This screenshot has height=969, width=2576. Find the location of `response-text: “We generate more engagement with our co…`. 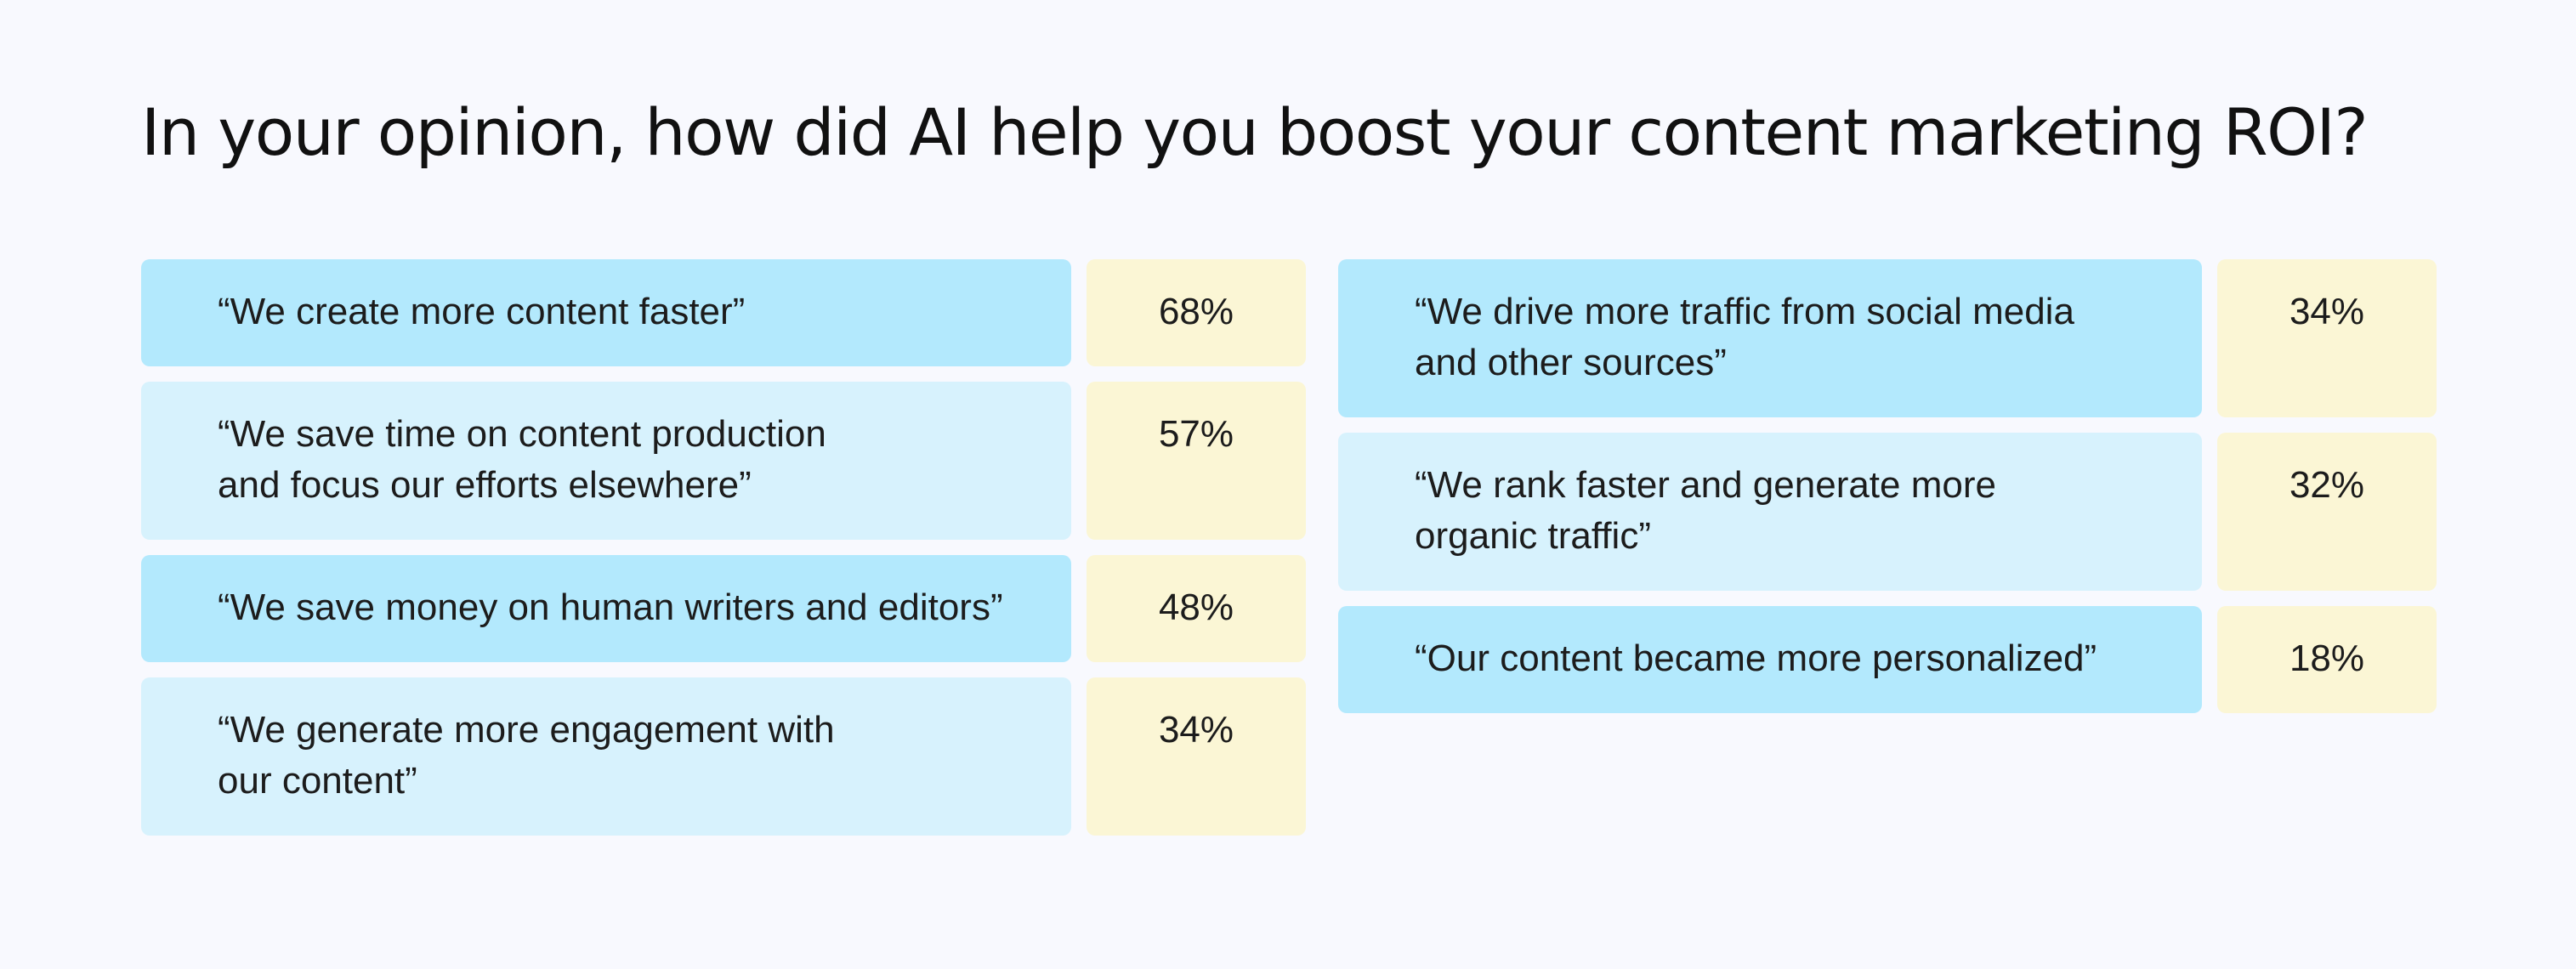

response-text: “We generate more engagement with our co… is located at coordinates (606, 756).